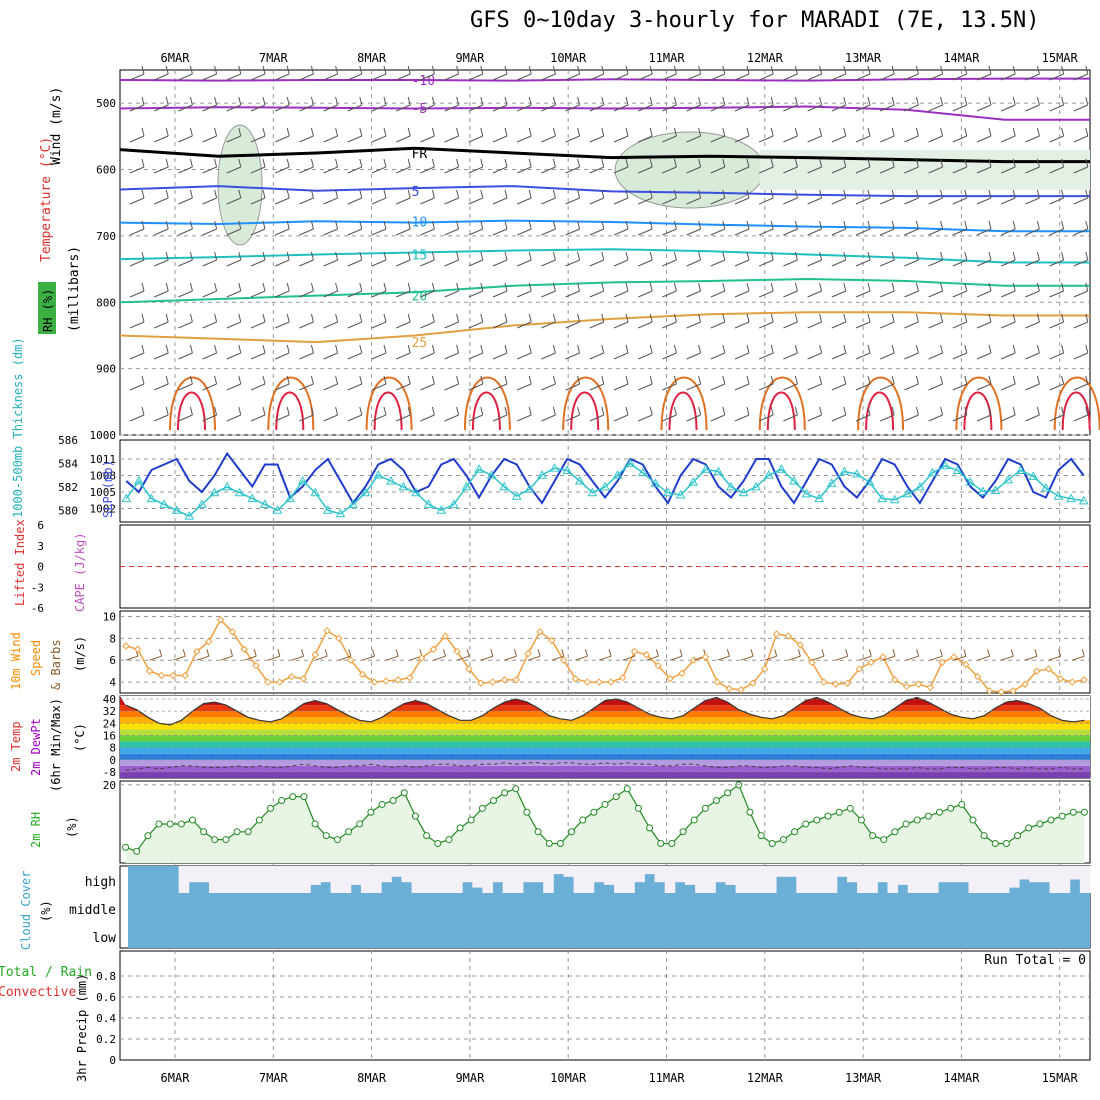  What do you see at coordinates (46, 199) in the screenshot?
I see `temperature-axis-label: Temperature (°C)` at bounding box center [46, 199].